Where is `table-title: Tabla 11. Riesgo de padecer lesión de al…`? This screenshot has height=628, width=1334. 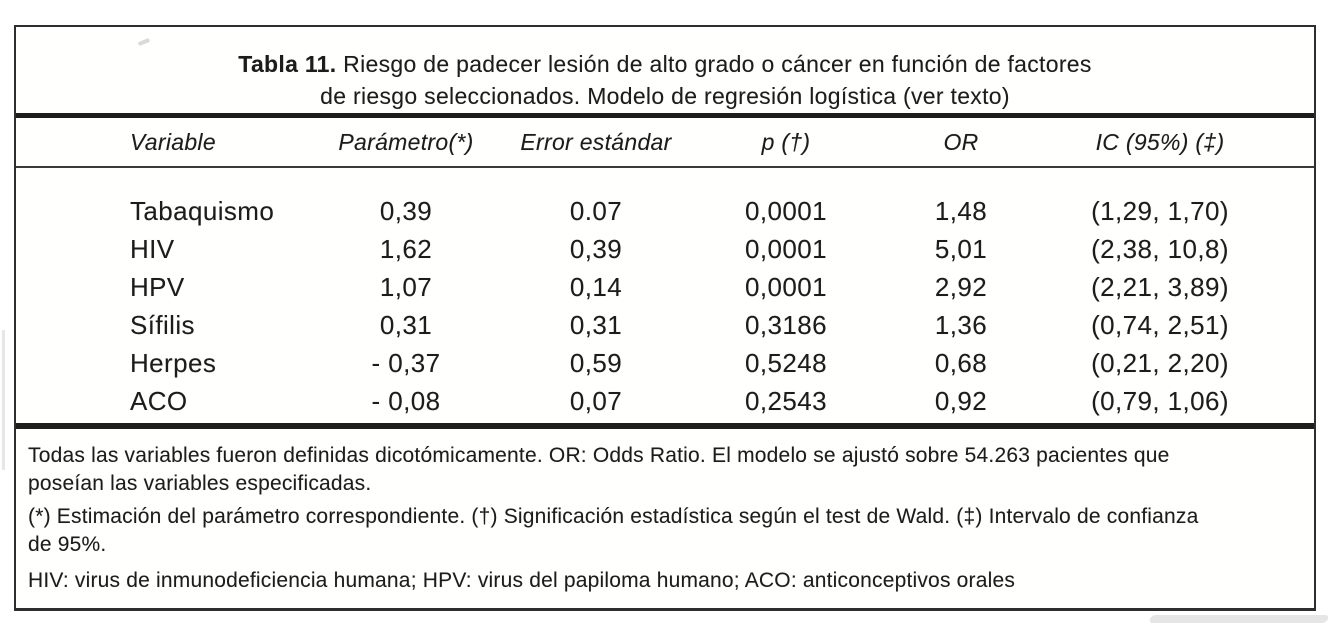 table-title: Tabla 11. Riesgo de padecer lesión de al… is located at coordinates (665, 70).